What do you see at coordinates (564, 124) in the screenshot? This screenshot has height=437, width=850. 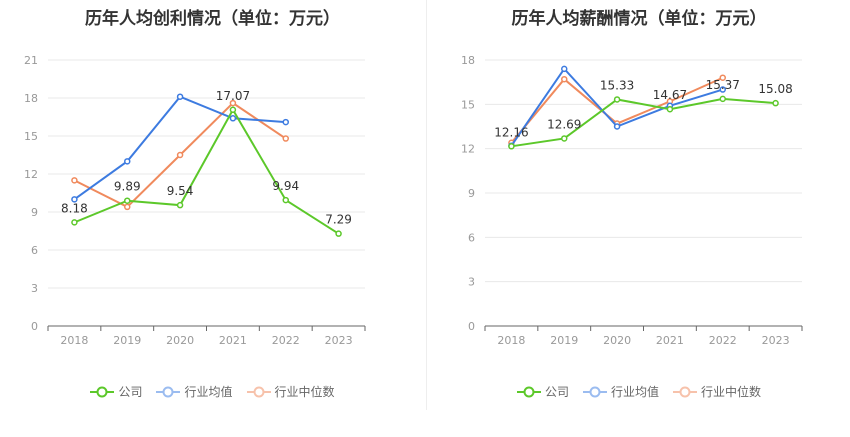 I see `data-label: 12.69` at bounding box center [564, 124].